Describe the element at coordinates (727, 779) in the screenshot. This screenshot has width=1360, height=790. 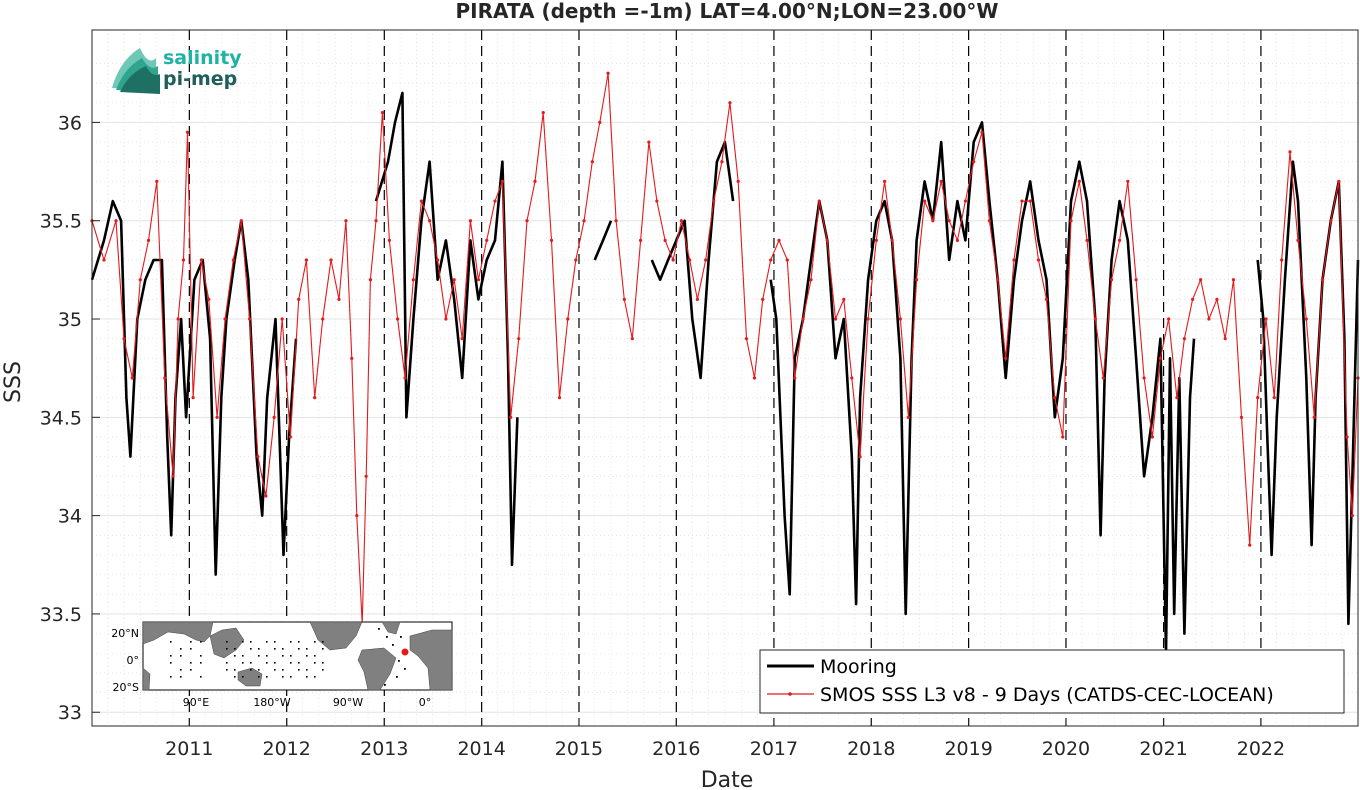
I see `x-axis-label: Date` at that location.